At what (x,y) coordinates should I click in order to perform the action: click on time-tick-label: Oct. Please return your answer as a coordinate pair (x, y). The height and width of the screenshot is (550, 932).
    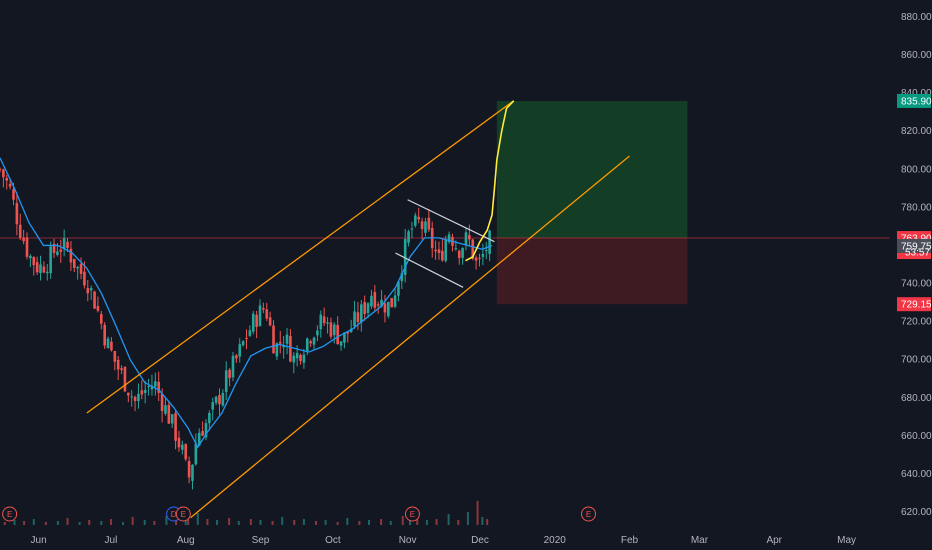
    Looking at the image, I should click on (333, 540).